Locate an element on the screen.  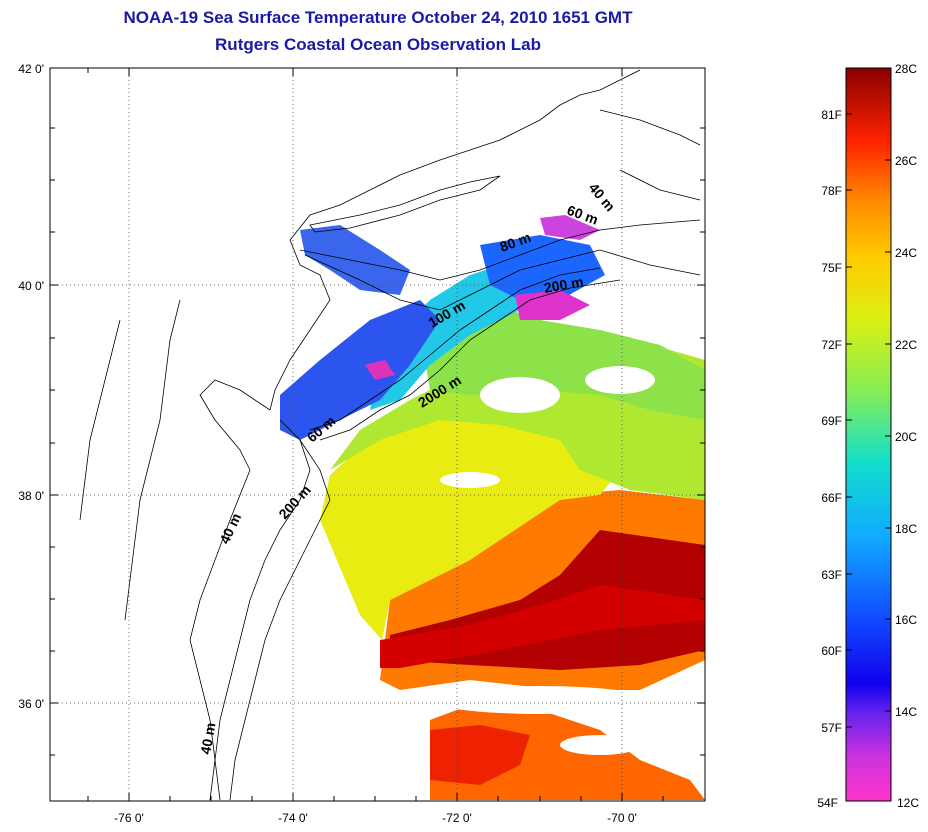
colorbar-celsius-labels: 28C 26C 24C 22C 20C 18C 16C 14C 12C is located at coordinates (907, 436).